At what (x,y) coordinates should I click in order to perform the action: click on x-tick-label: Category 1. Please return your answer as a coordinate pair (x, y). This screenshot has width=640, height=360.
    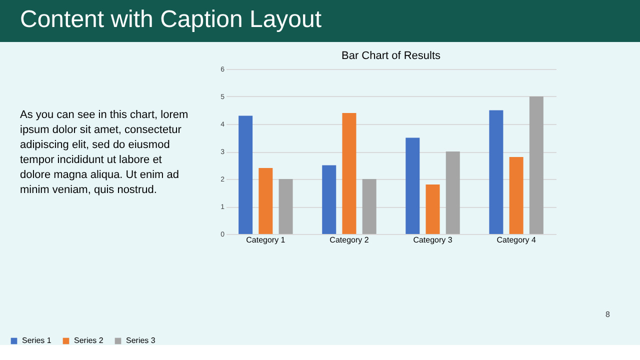
    Looking at the image, I should click on (266, 240).